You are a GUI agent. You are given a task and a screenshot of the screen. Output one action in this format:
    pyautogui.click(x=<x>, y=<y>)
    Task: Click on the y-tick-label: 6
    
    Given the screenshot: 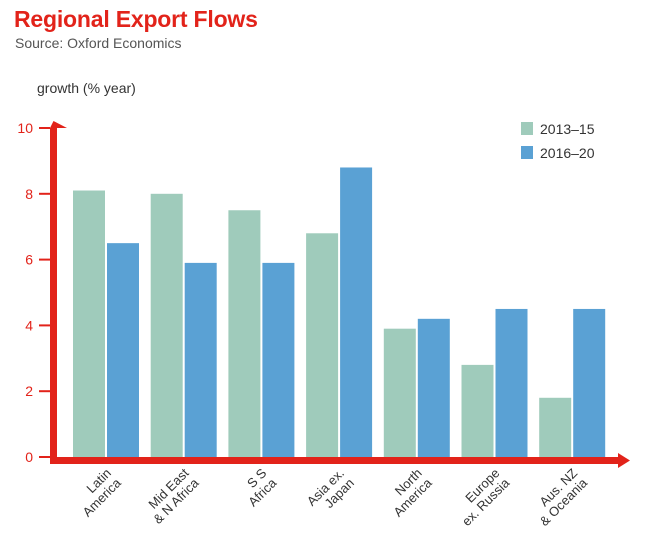 What is the action you would take?
    pyautogui.click(x=29, y=260)
    